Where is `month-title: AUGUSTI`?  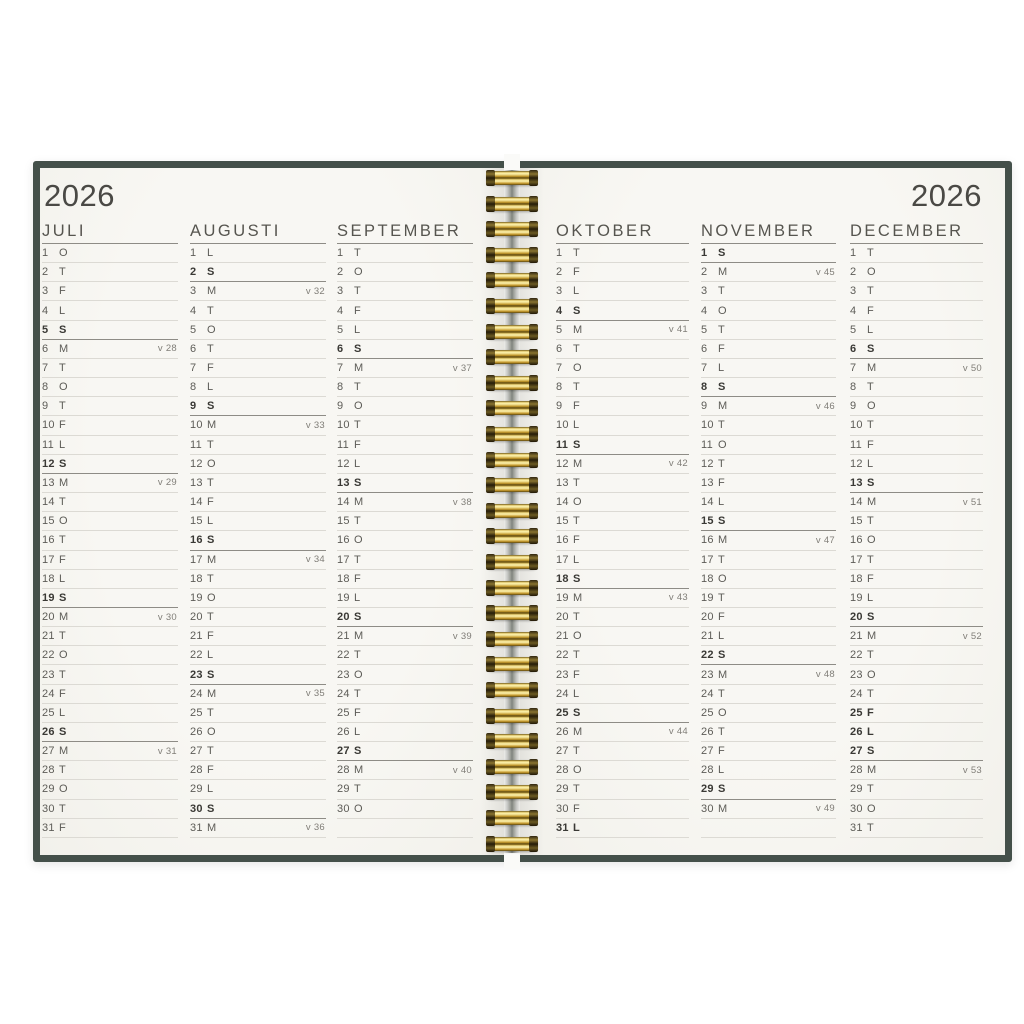 month-title: AUGUSTI is located at coordinates (258, 233).